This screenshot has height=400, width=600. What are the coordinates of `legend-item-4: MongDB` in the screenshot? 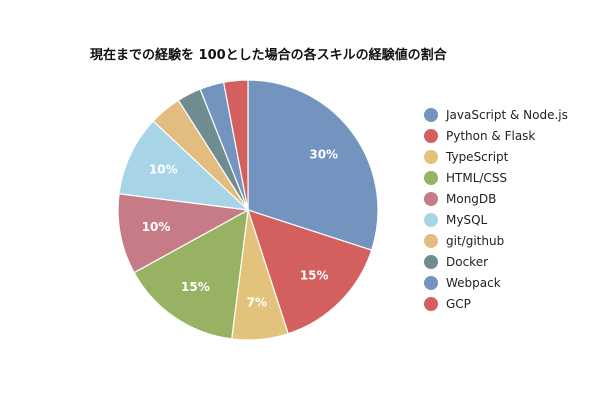 It's located at (496, 198).